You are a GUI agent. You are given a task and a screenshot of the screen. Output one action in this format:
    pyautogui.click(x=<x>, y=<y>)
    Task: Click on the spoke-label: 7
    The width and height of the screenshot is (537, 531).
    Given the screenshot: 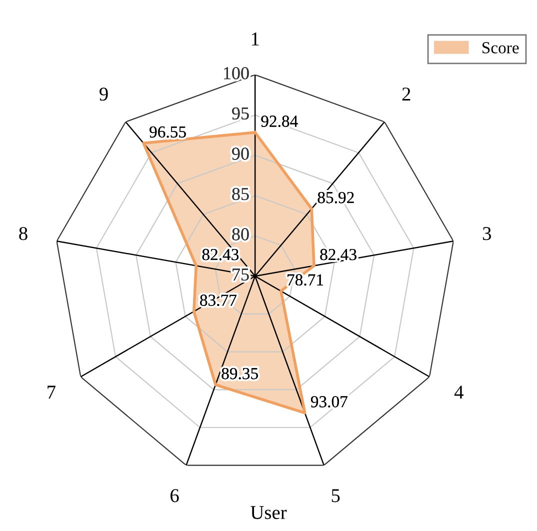 What is the action you would take?
    pyautogui.click(x=52, y=392)
    